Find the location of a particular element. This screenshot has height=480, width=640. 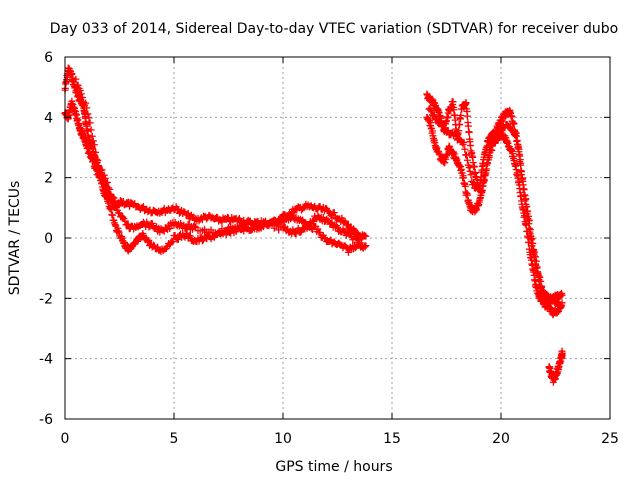

y-tick-label: -6 is located at coordinates (46, 420).